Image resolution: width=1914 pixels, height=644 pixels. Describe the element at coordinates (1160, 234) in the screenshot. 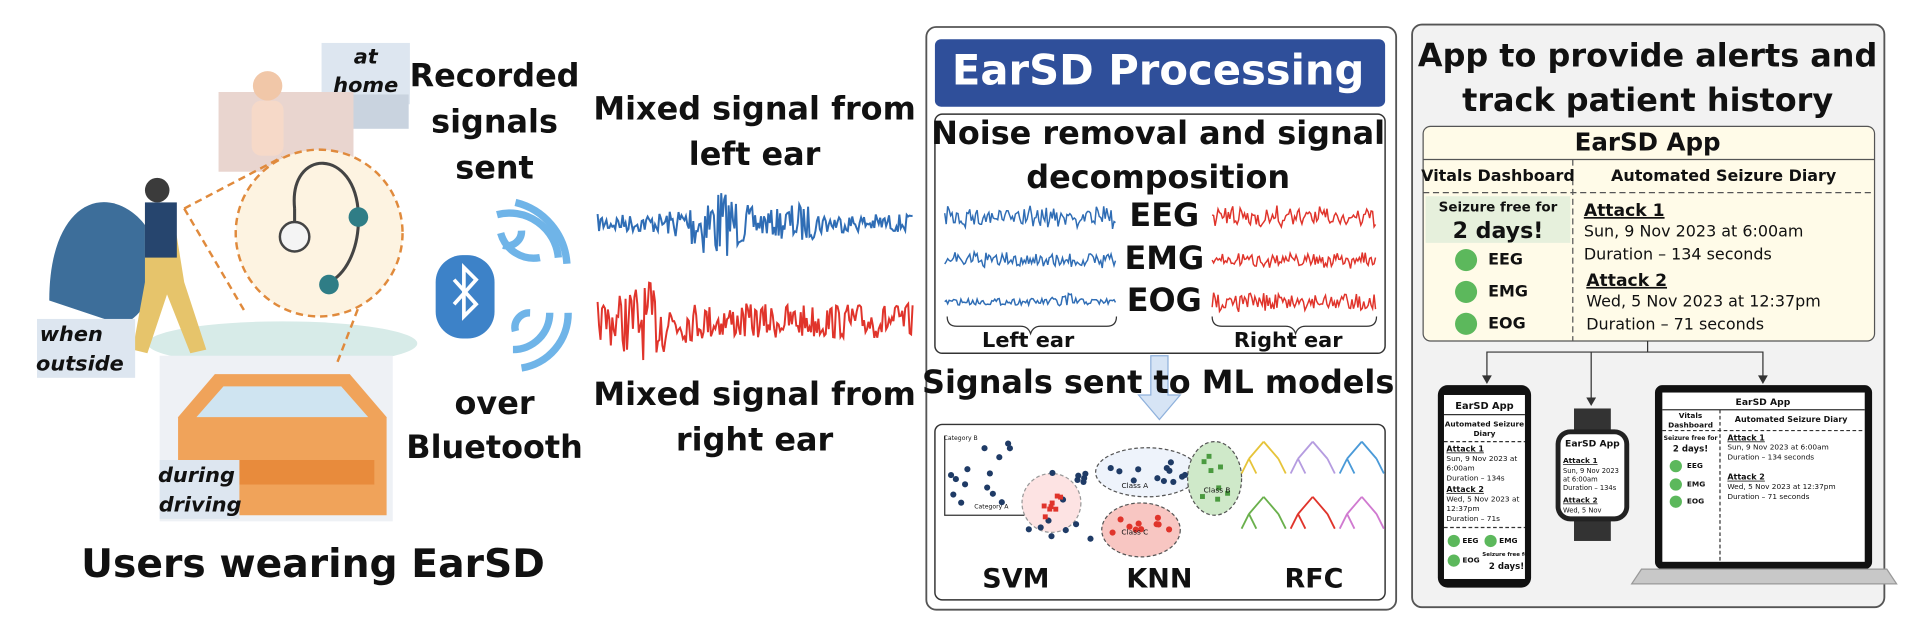

I see `decomposition-box` at that location.